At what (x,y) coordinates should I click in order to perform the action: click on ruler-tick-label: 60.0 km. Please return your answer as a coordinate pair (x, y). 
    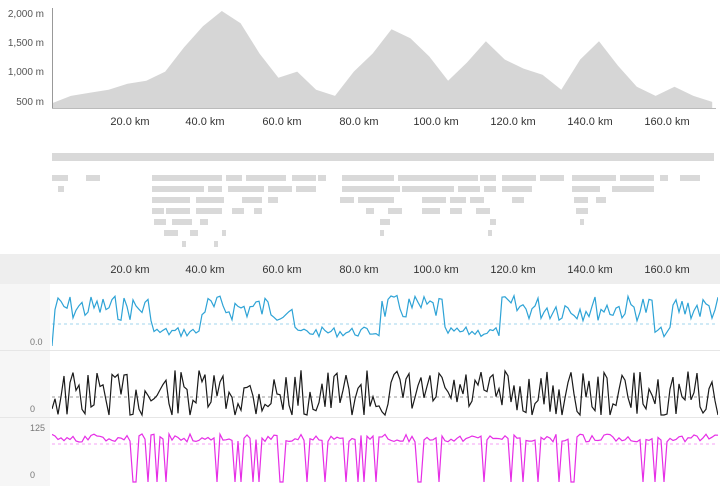
    Looking at the image, I should click on (282, 270).